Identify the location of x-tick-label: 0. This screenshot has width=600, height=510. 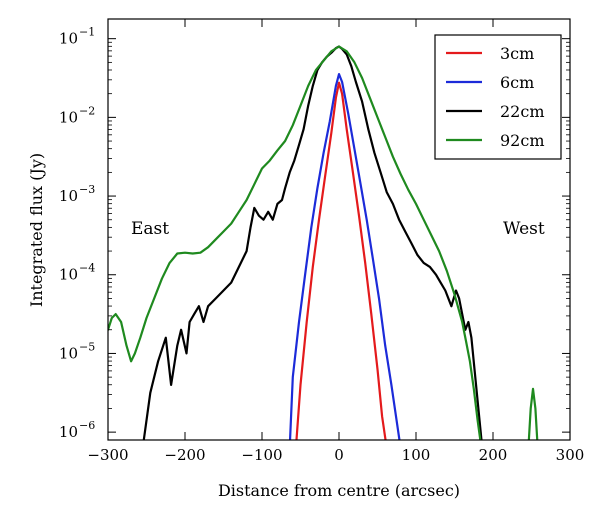
(339, 455).